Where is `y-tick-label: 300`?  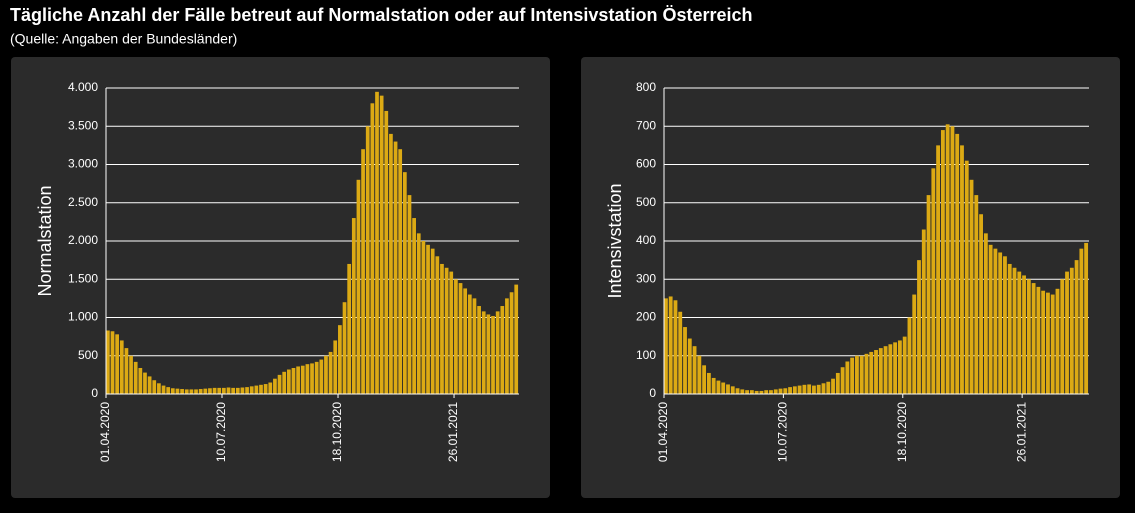 y-tick-label: 300 is located at coordinates (646, 278).